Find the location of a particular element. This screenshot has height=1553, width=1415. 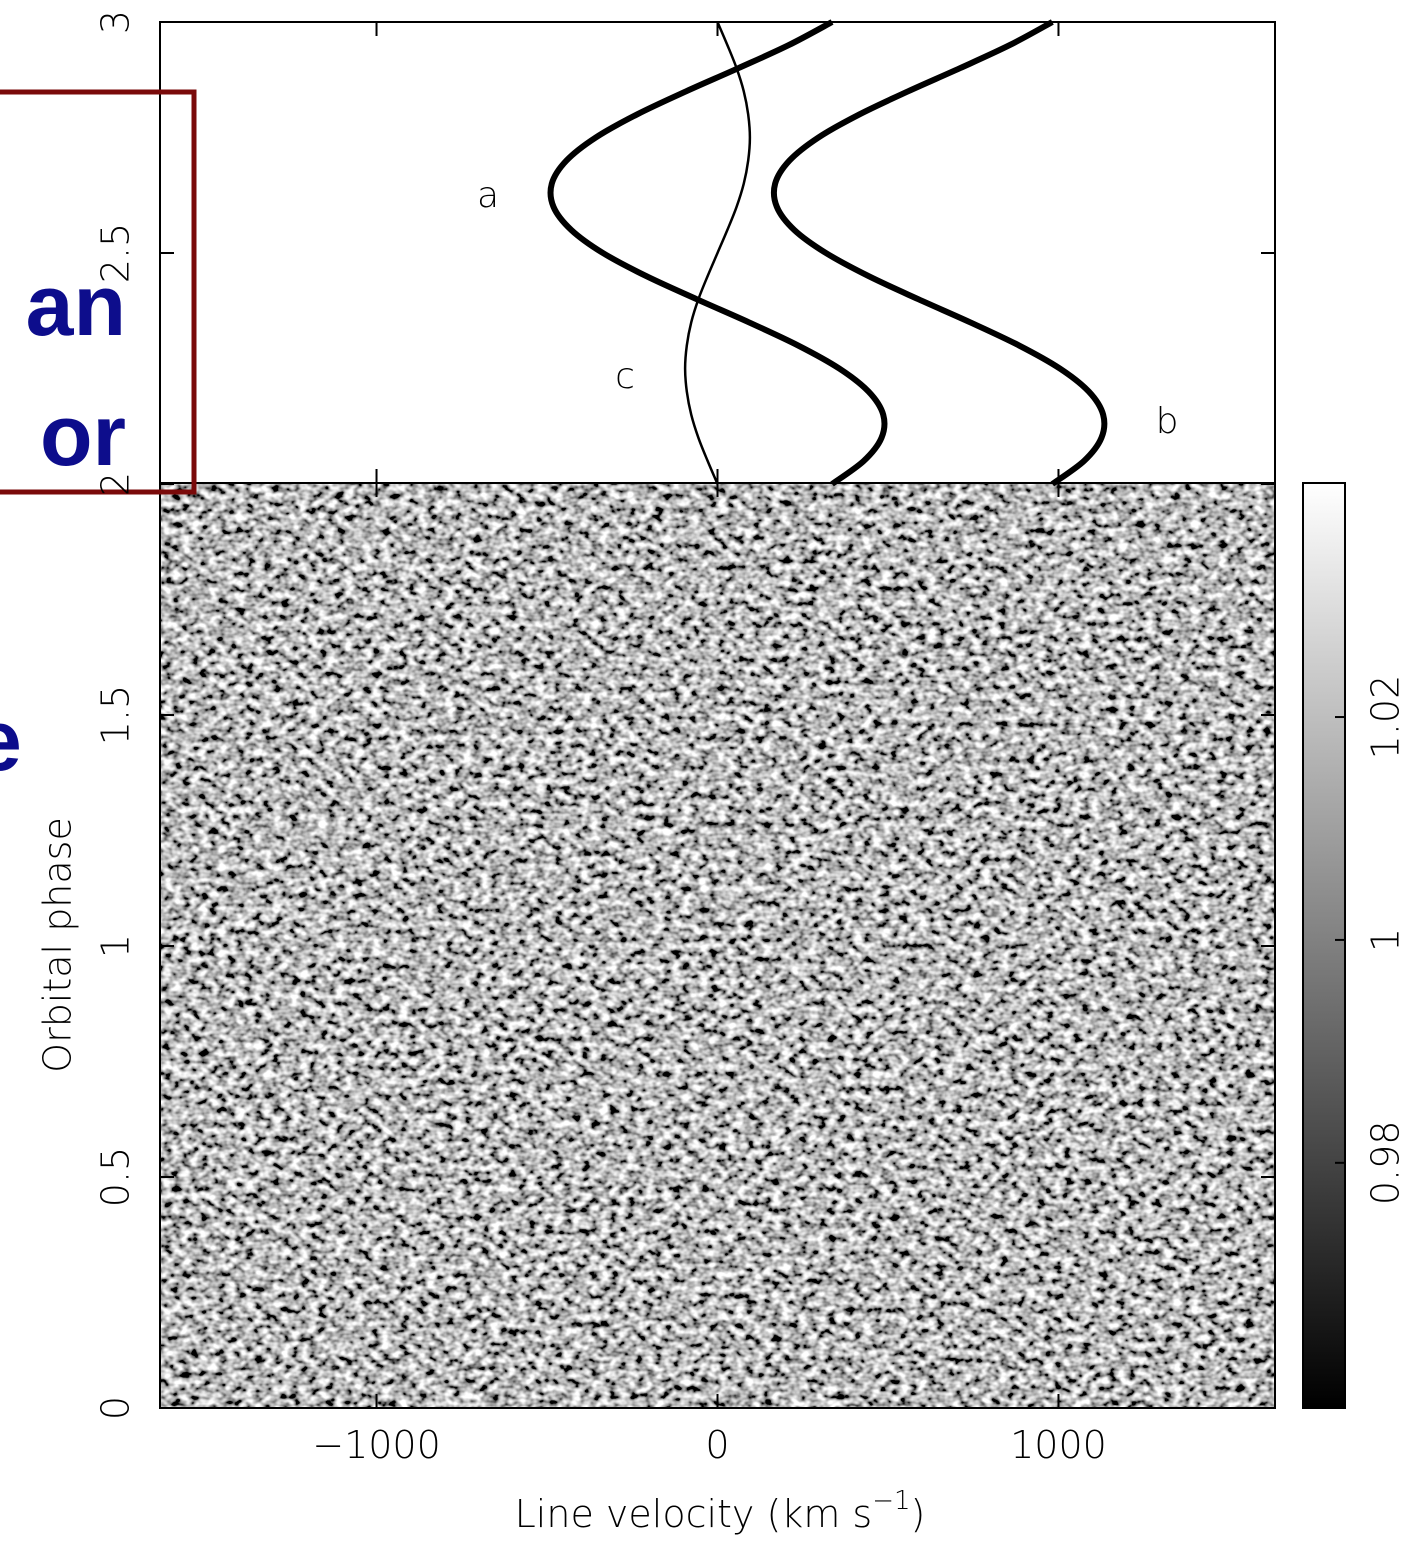

x-axis-label-text: Line velocity (km s is located at coordinates (694, 1514).